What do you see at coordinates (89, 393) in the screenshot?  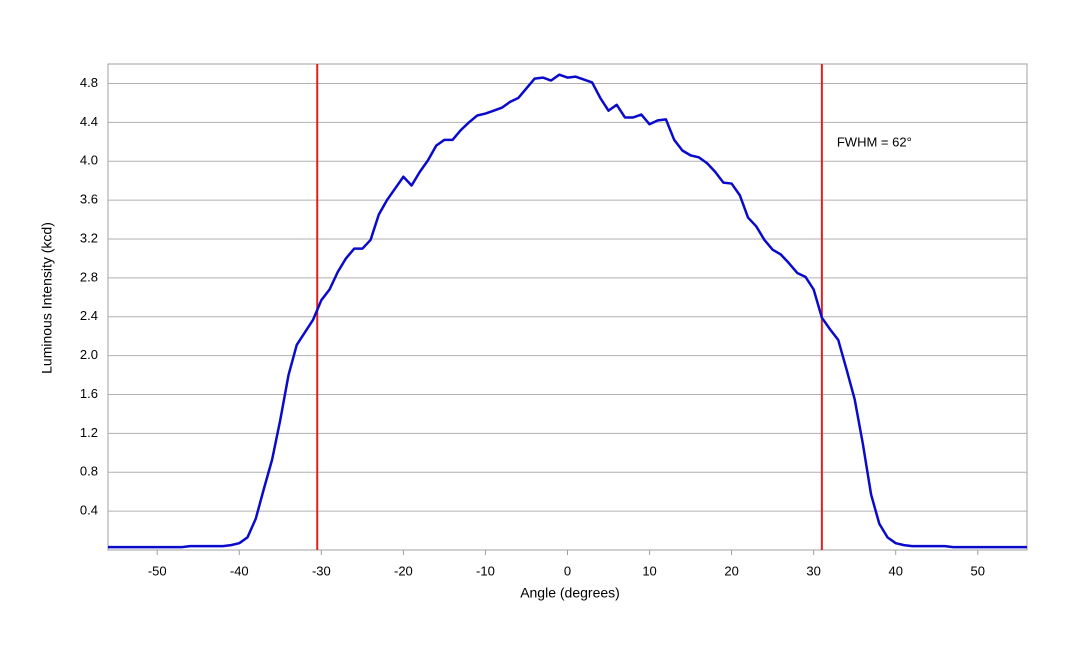 I see `y-tick-label: 1.6` at bounding box center [89, 393].